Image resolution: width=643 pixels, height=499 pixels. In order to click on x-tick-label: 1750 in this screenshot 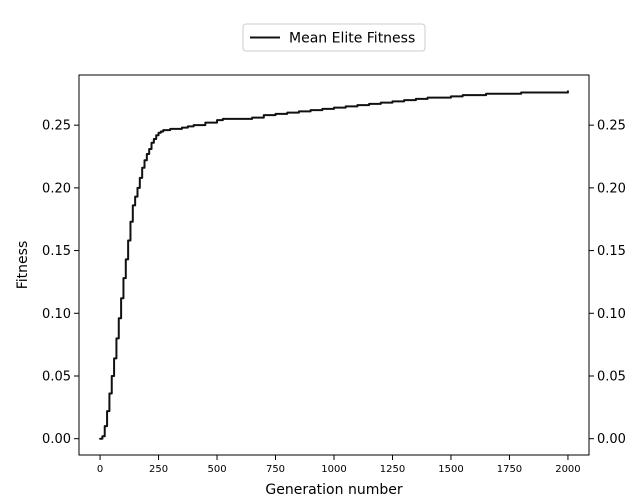, I will do `click(509, 469)`.